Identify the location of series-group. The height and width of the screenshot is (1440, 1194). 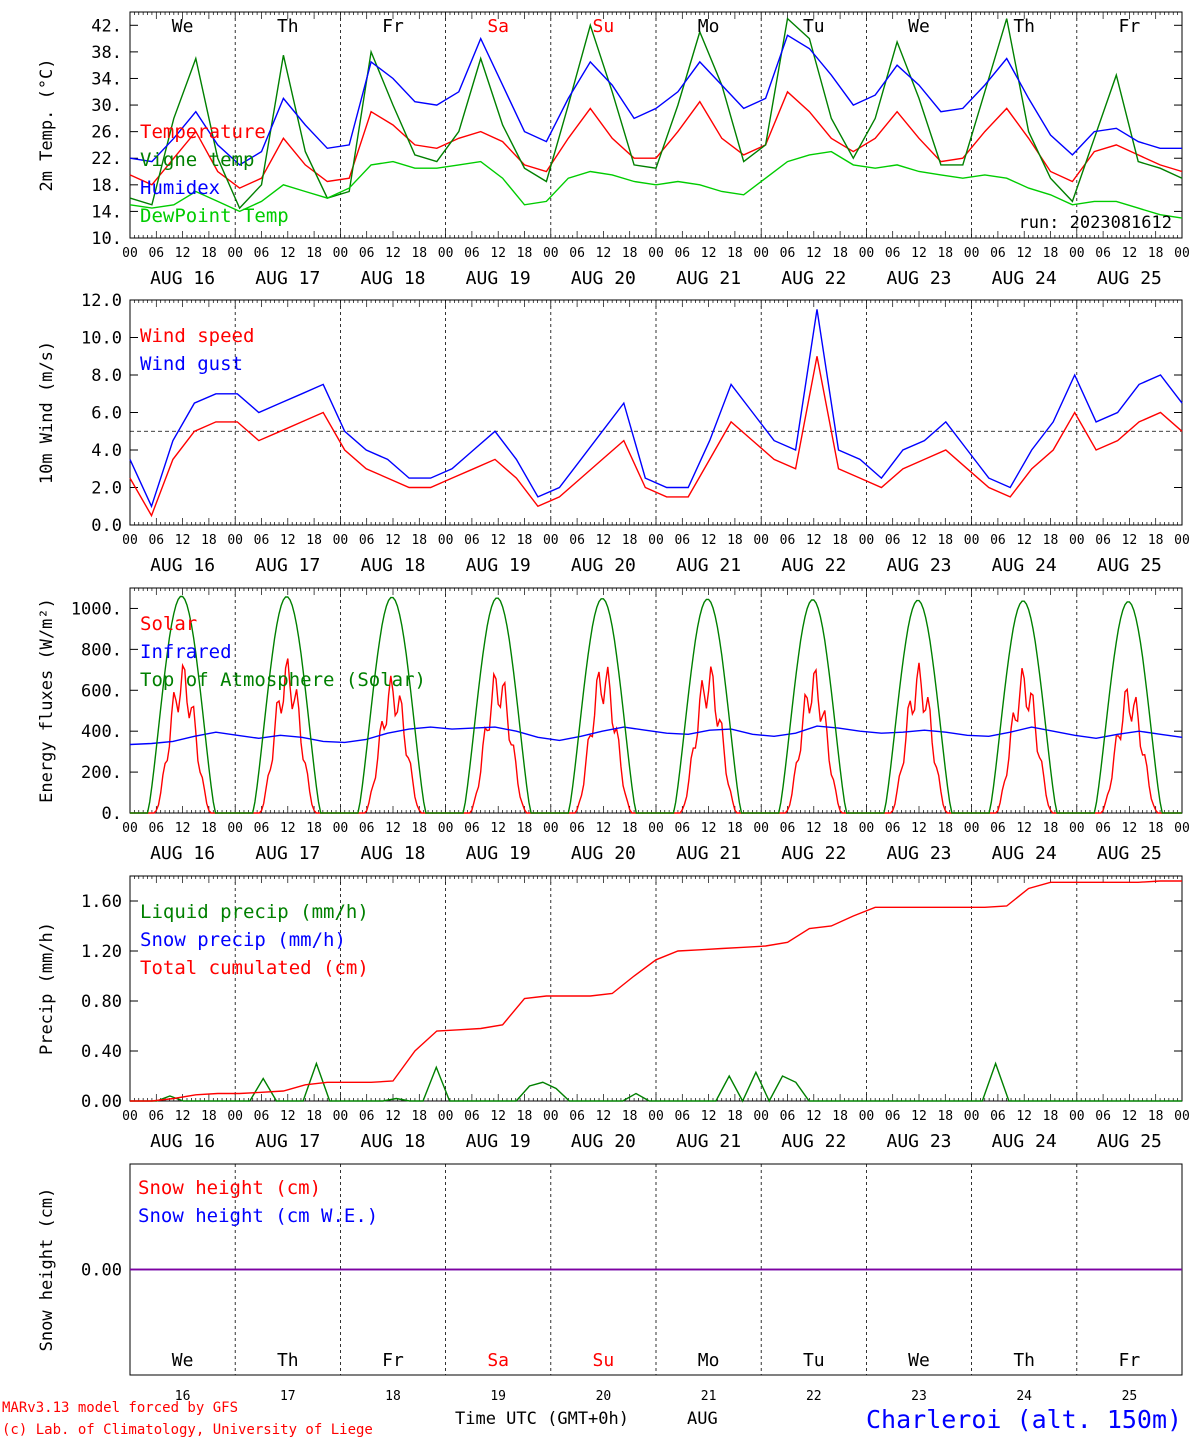
(656, 991).